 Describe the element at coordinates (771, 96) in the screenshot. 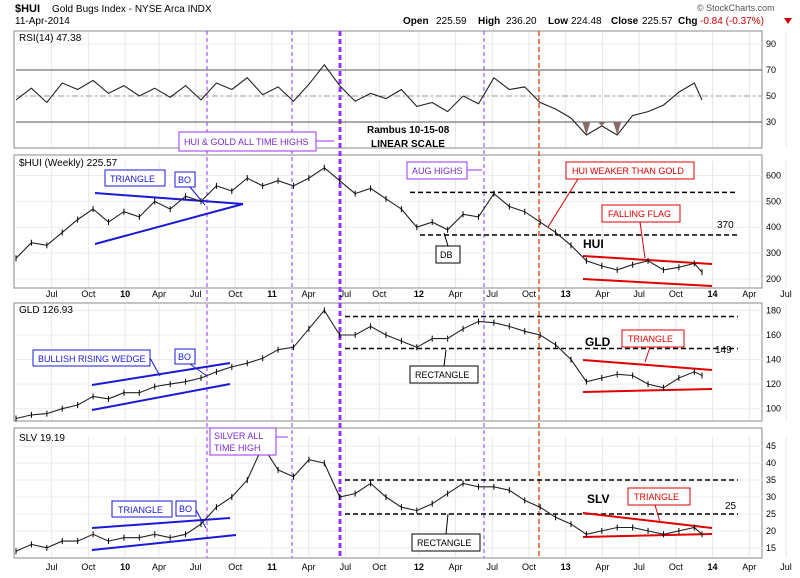

I see `y-tick-rsi-1: 50` at that location.